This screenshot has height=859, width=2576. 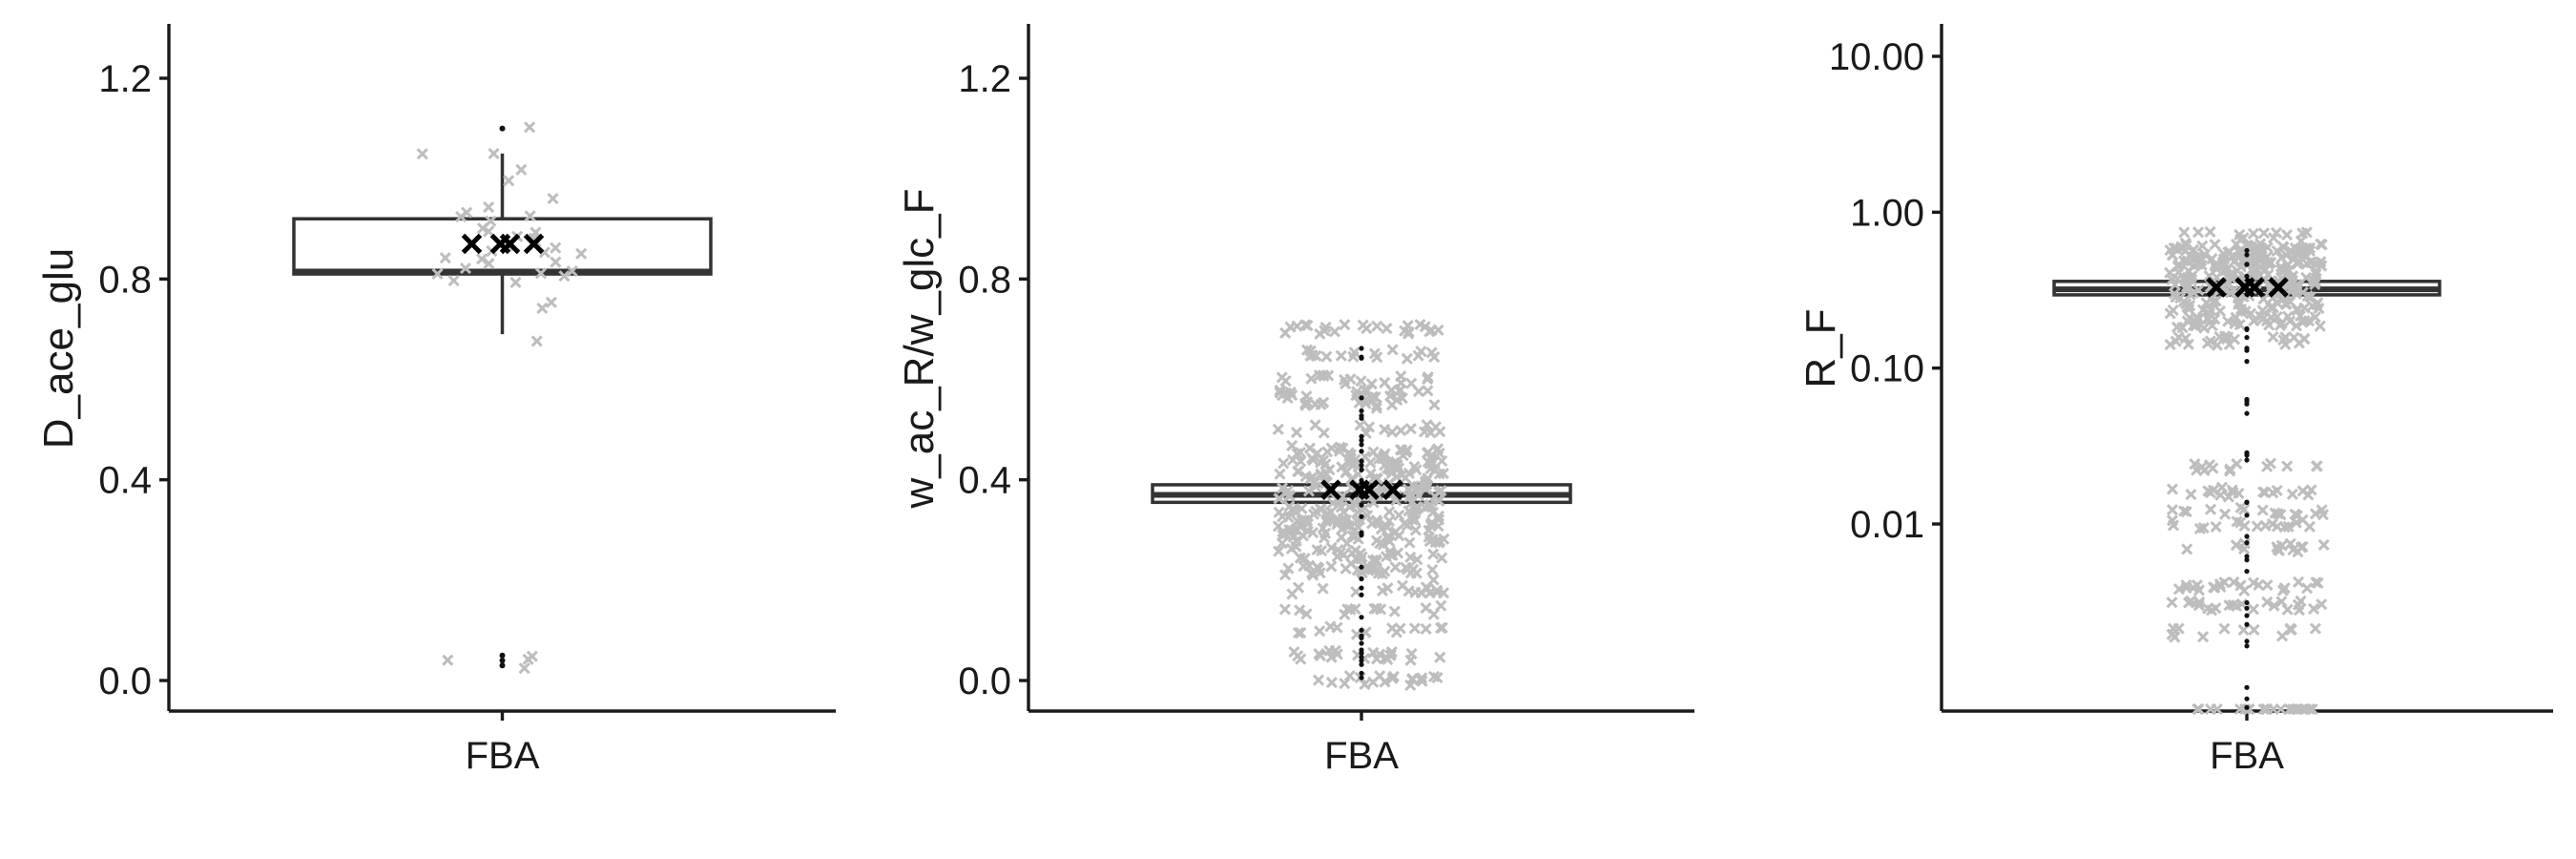 I want to click on y-tick-label: 0.10, so click(x=1887, y=369).